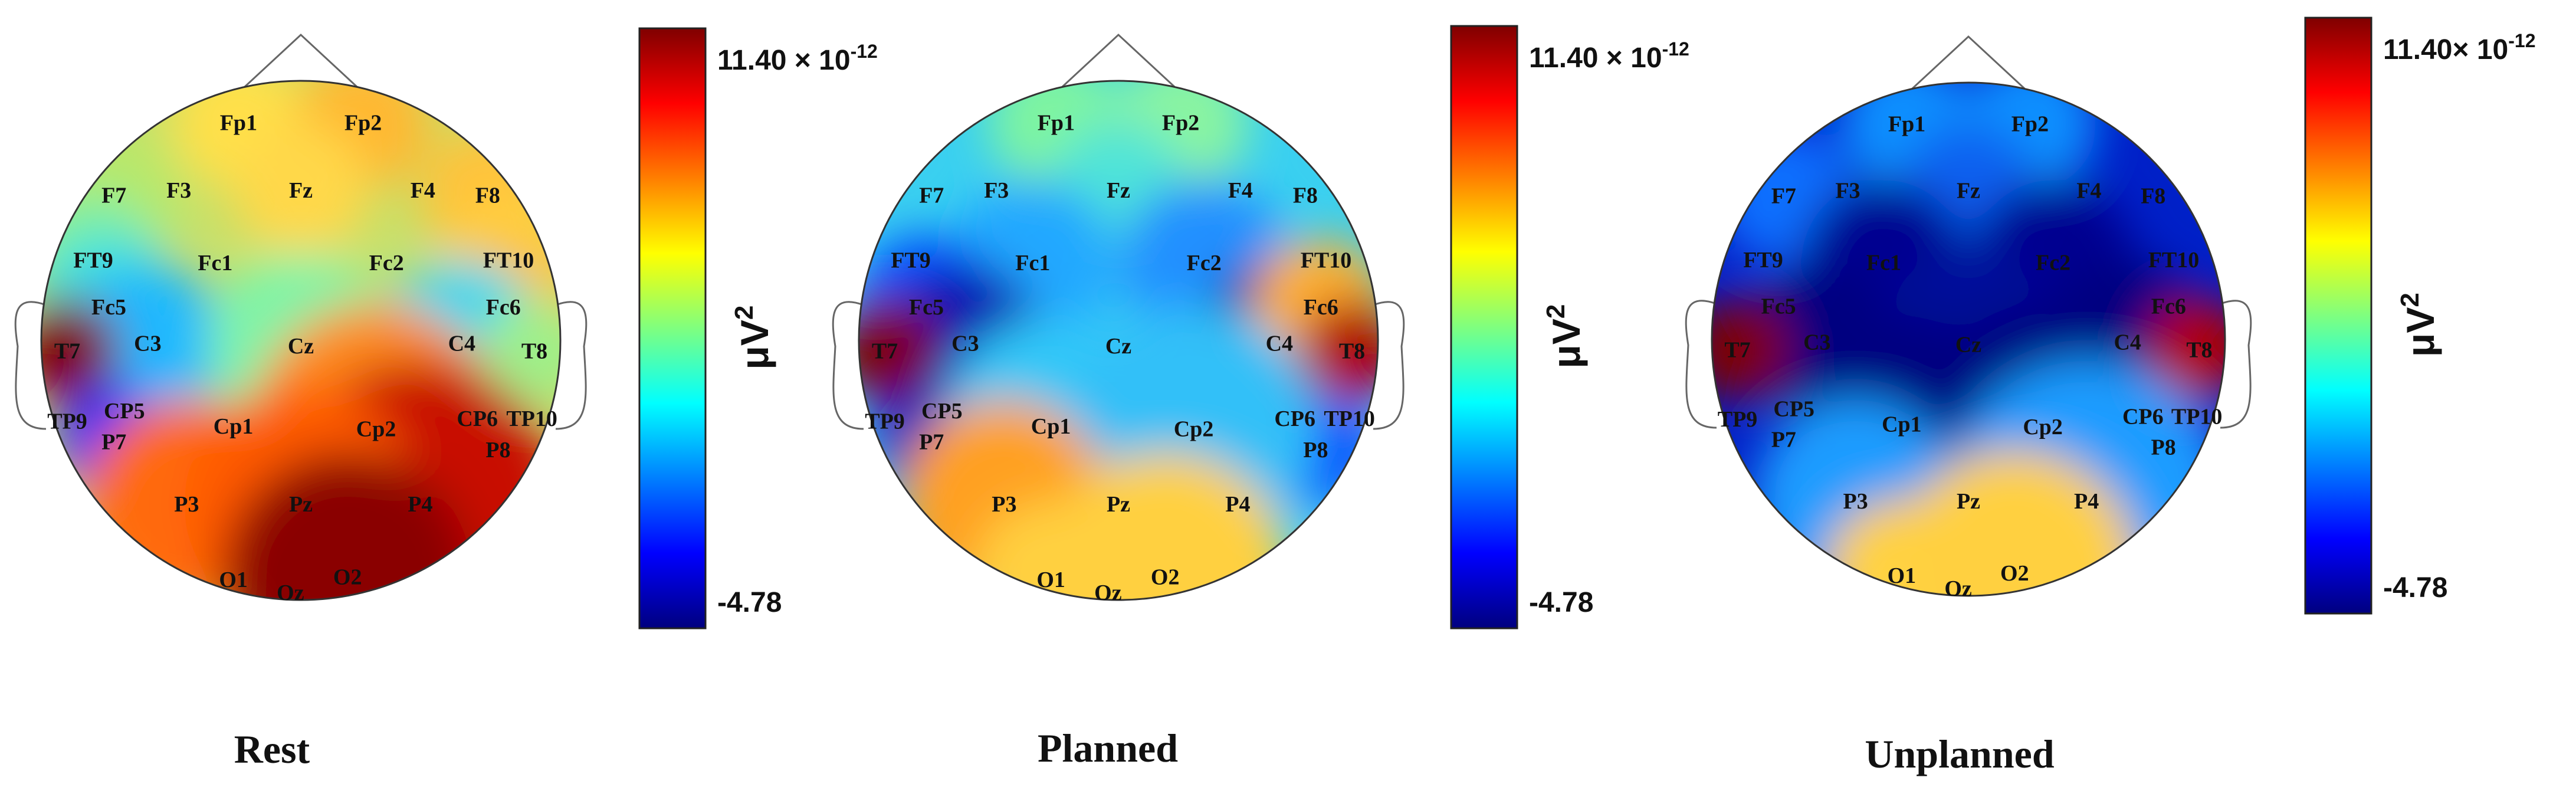  Describe the element at coordinates (2153, 195) in the screenshot. I see `electrode-label-f8: F8` at that location.